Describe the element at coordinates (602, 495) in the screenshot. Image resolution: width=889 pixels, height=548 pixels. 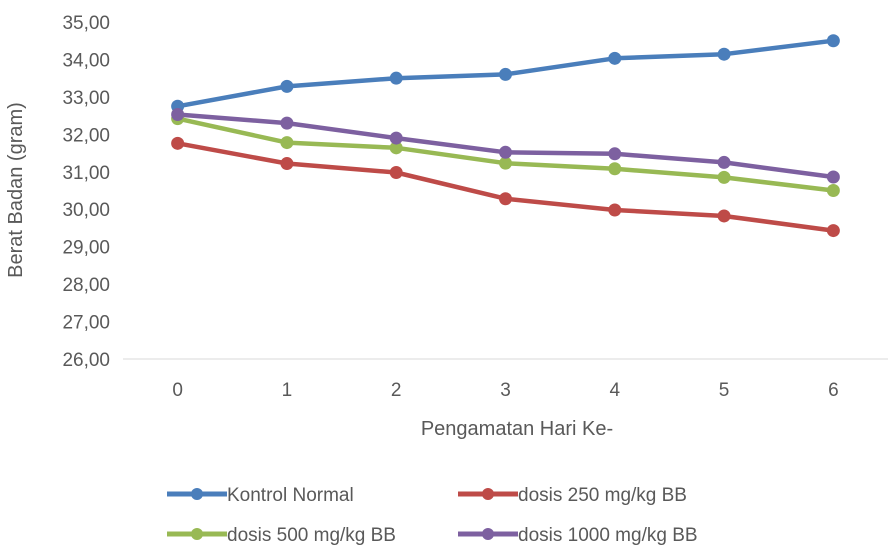
I see `legend-label: dosis 250 mg/kg BB` at that location.